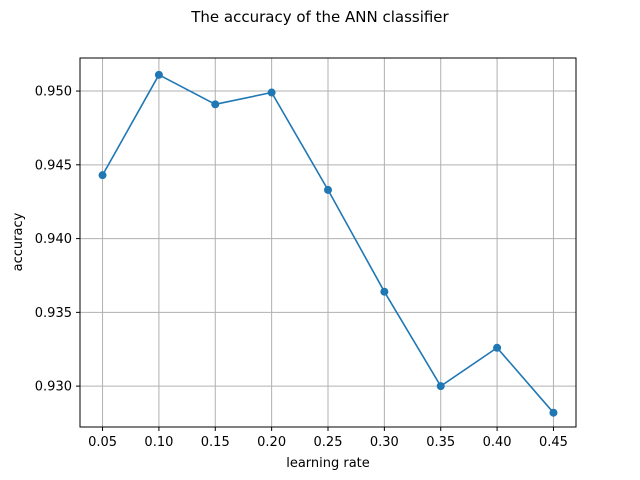  I want to click on y-tick-label: 0.940, so click(53, 239).